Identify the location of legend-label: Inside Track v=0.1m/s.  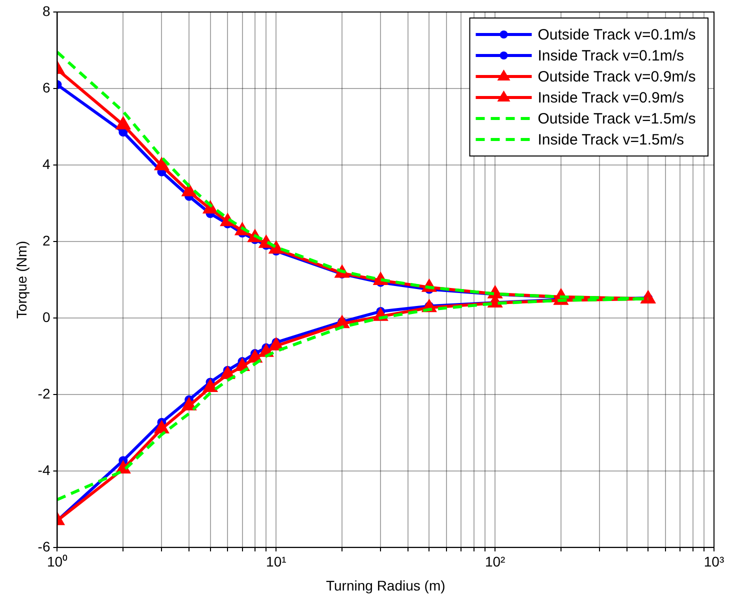
(611, 56).